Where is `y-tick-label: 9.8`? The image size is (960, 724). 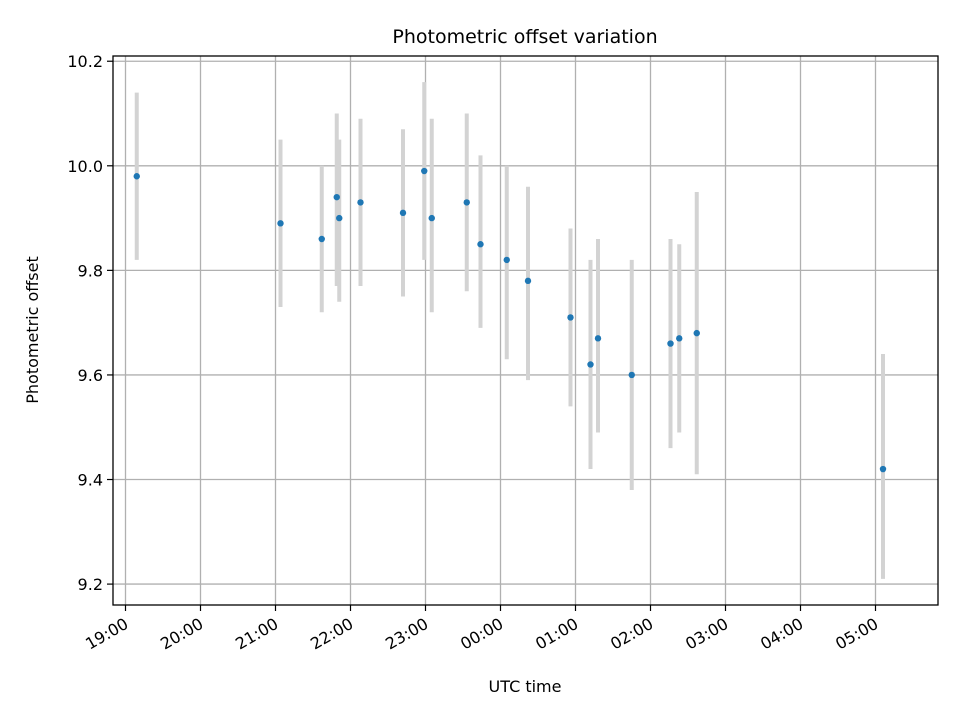
y-tick-label: 9.8 is located at coordinates (90, 270).